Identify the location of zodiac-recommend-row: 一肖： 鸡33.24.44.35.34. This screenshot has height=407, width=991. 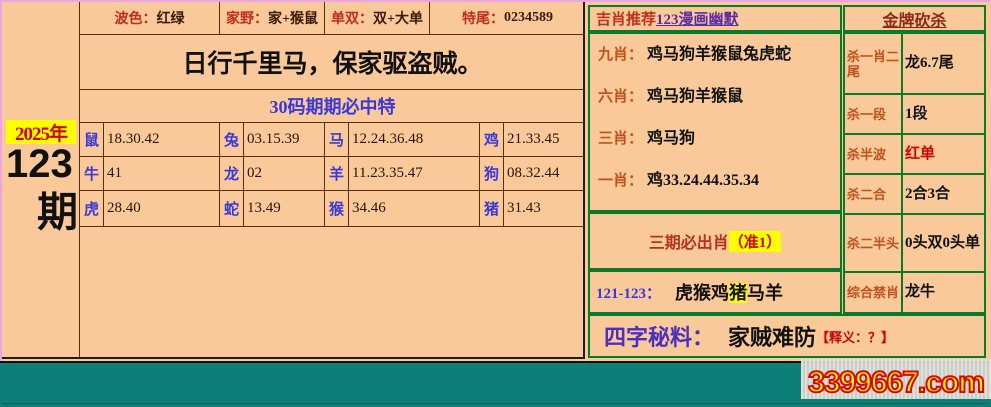
(719, 187).